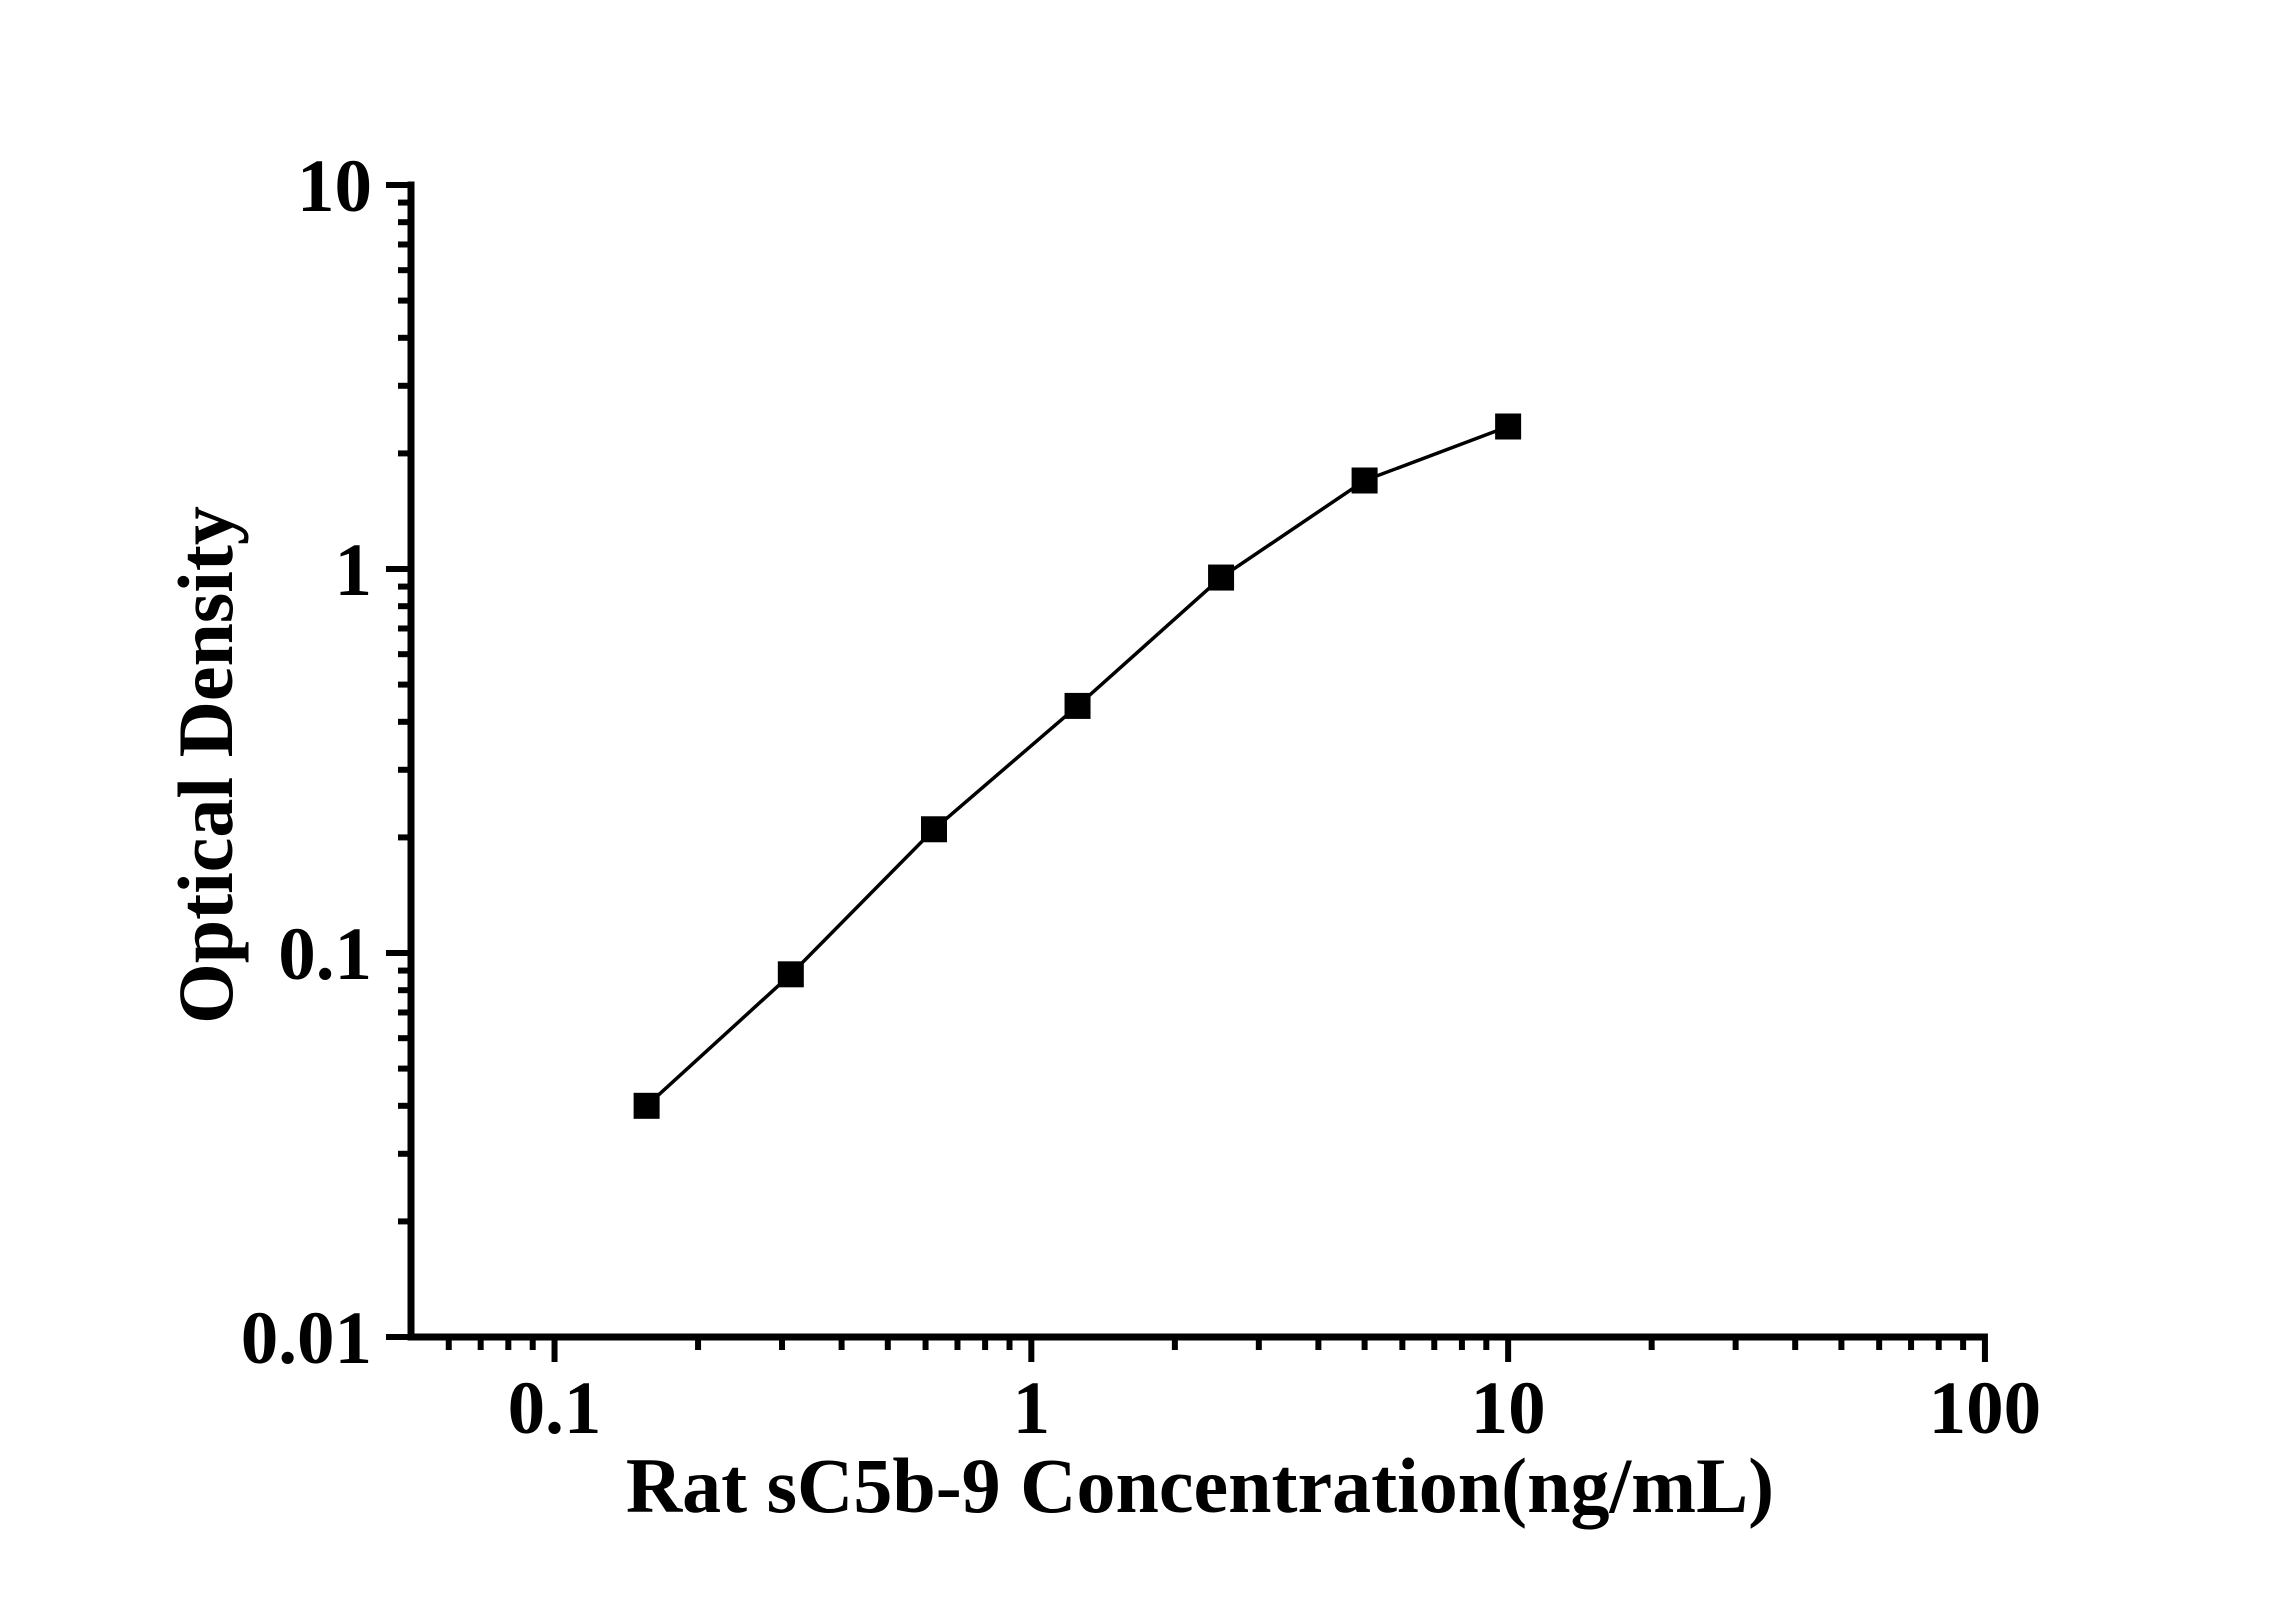 The height and width of the screenshot is (1604, 2296). Describe the element at coordinates (325, 954) in the screenshot. I see `y-tick-label: 0.1` at that location.